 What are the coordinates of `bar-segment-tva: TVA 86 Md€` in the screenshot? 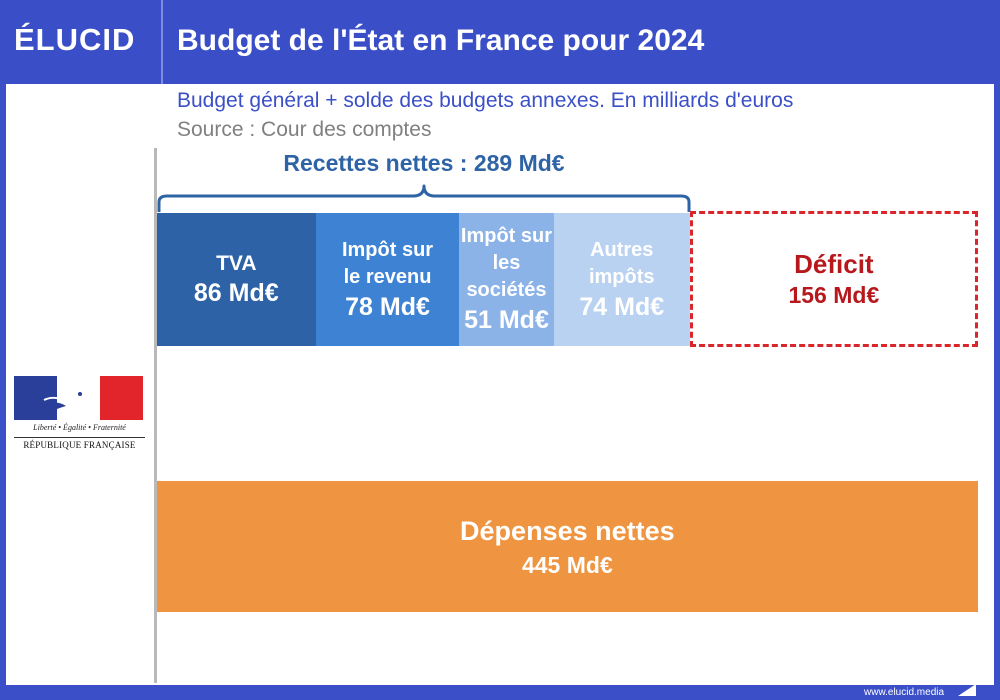 It's located at (236, 279).